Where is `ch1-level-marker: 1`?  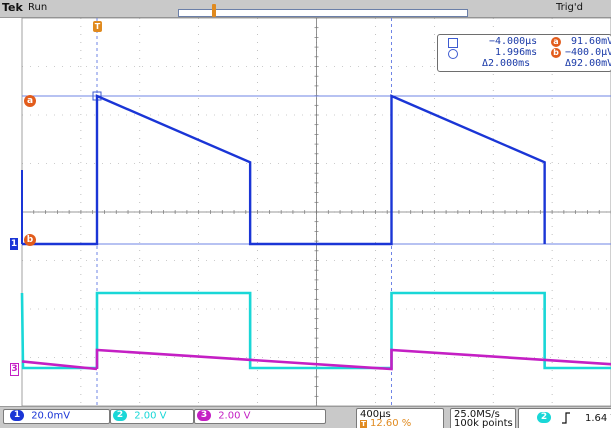 ch1-level-marker: 1 is located at coordinates (14, 244).